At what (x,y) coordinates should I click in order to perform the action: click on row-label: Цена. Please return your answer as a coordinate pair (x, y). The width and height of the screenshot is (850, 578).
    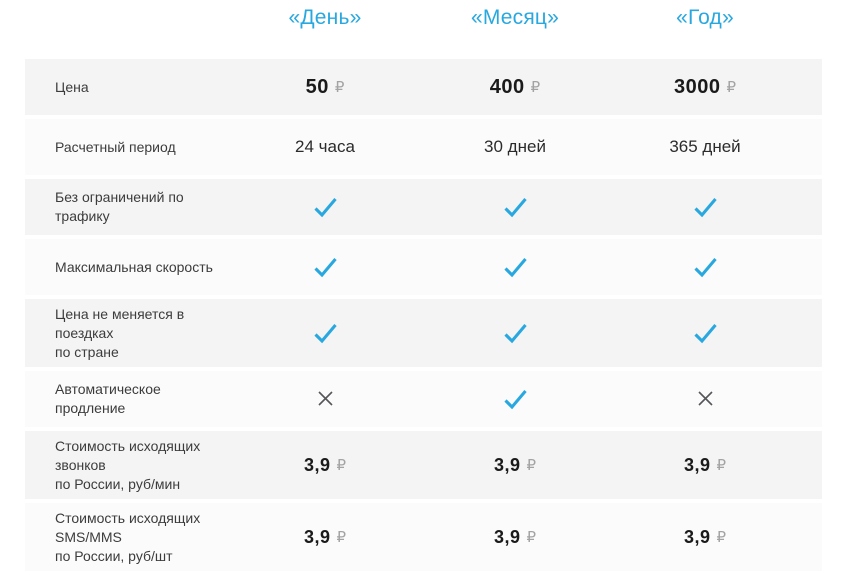
    Looking at the image, I should click on (72, 86).